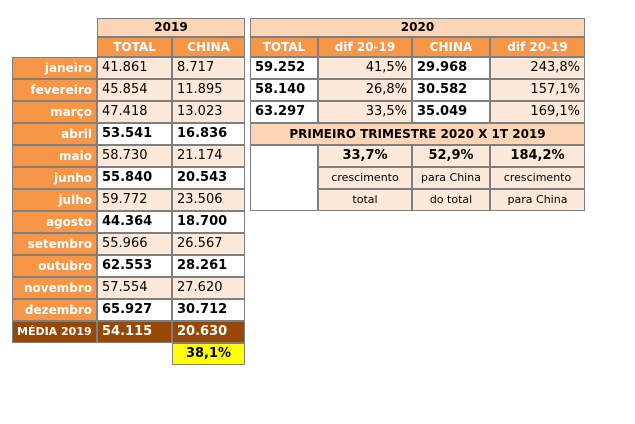  I want to click on month-label: julho, so click(54, 200).